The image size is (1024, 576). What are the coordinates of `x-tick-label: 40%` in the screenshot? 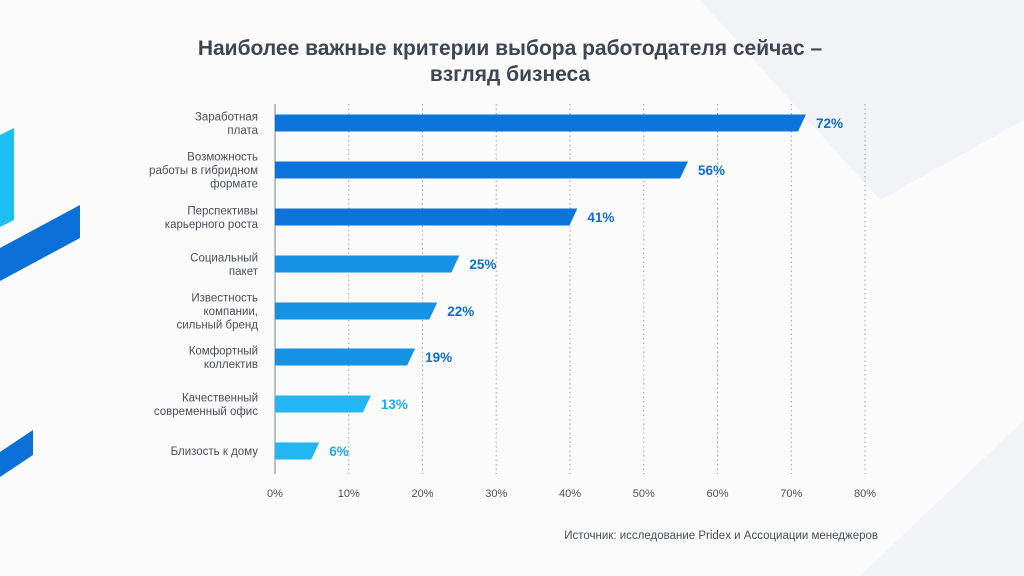 It's located at (570, 494).